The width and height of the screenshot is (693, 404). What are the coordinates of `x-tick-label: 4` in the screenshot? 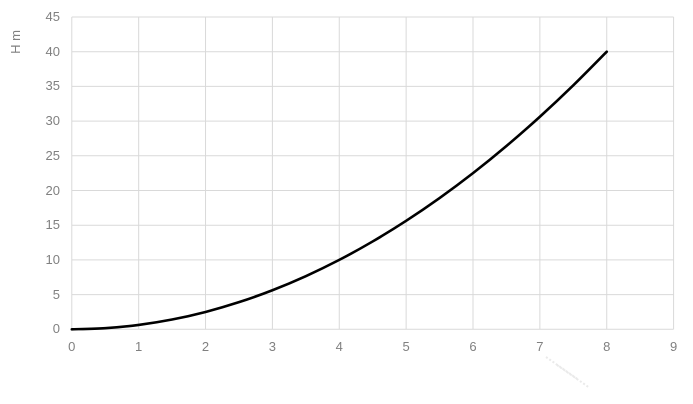 It's located at (339, 346).